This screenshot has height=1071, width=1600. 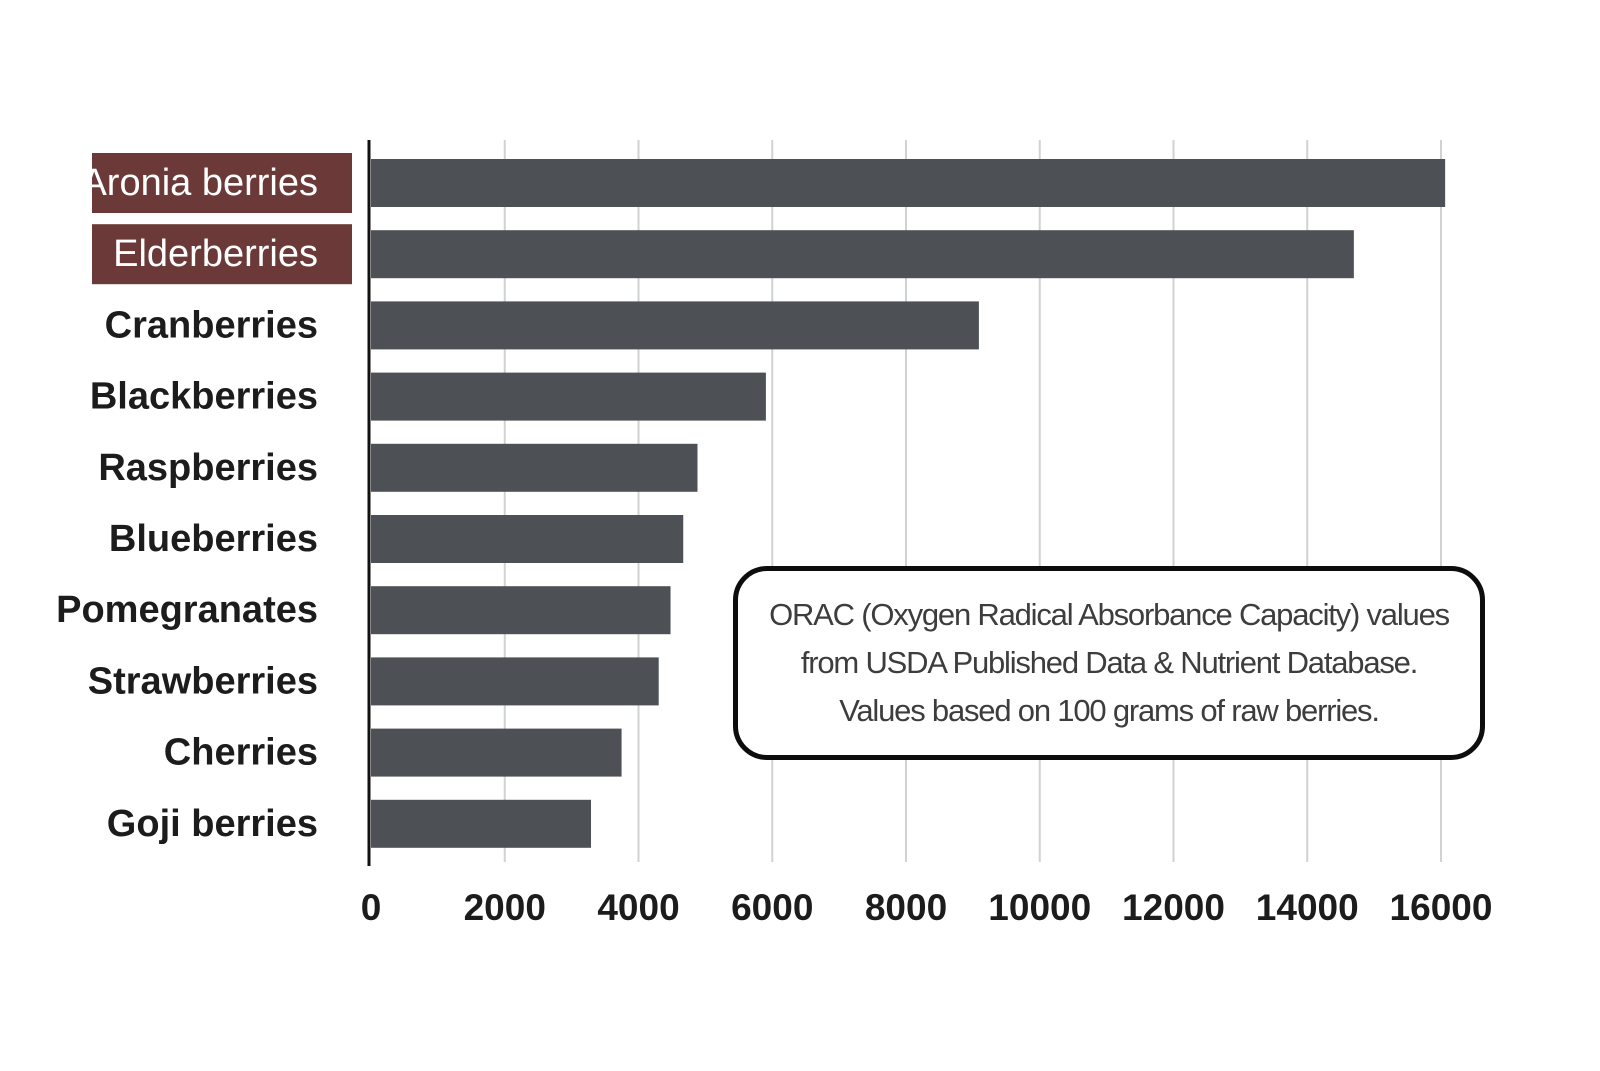 I want to click on category-label: Blueberries, so click(x=213, y=539).